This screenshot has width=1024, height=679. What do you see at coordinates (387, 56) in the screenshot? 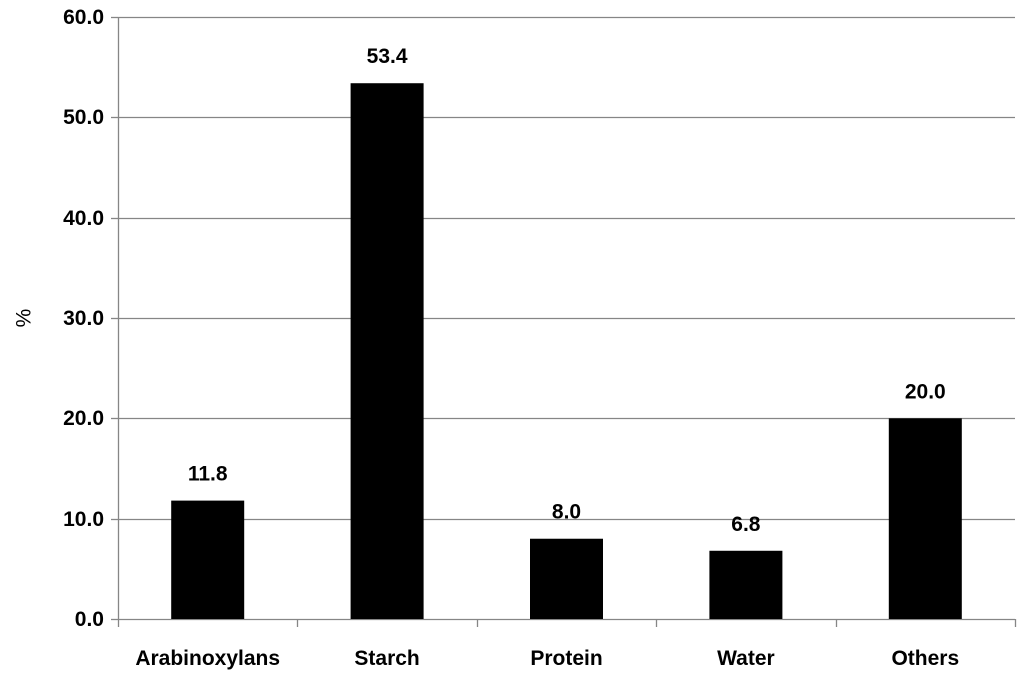
I see `data-label-starch: 53.4` at bounding box center [387, 56].